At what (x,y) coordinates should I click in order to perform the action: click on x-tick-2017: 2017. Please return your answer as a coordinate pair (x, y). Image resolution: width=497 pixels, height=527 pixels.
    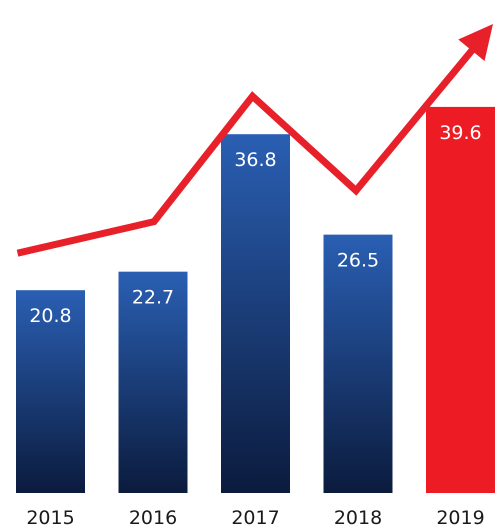
    Looking at the image, I should click on (255, 517).